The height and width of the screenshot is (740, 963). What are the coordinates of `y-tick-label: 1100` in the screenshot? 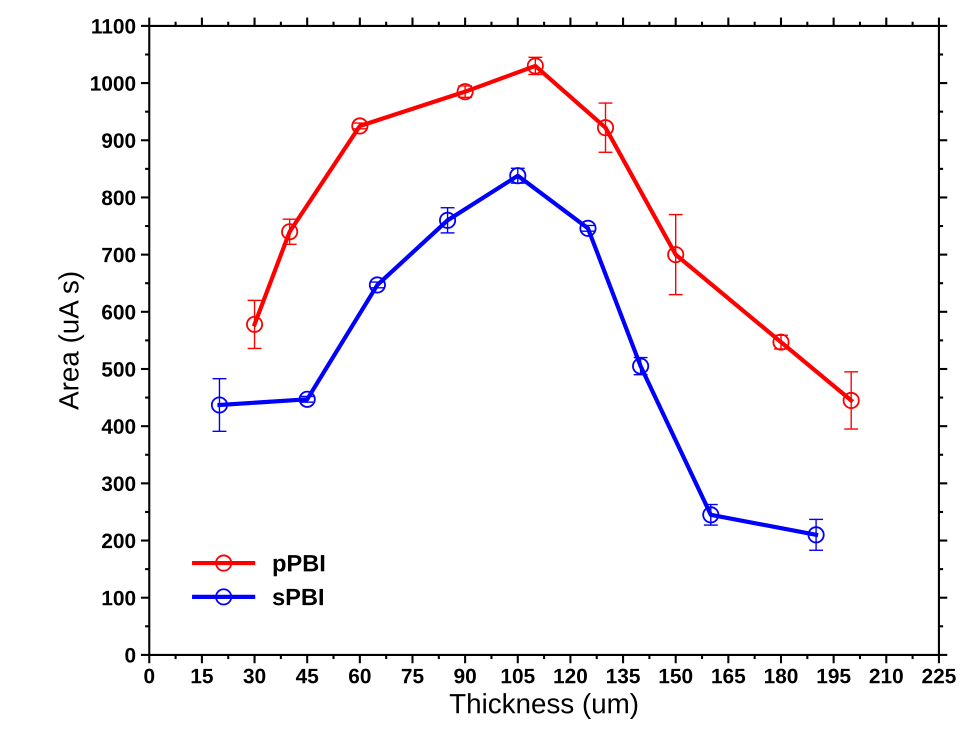 It's located at (114, 26).